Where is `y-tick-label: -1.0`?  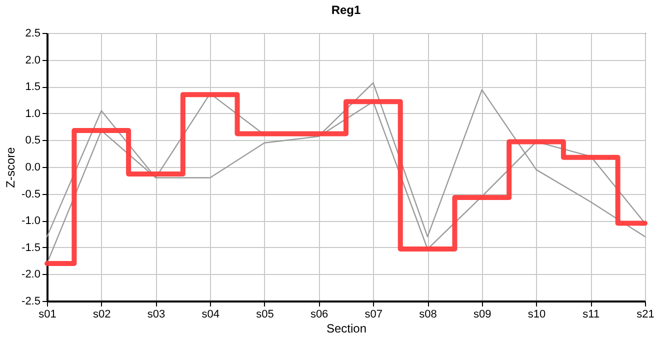
y-tick-label: -1.0 is located at coordinates (31, 221).